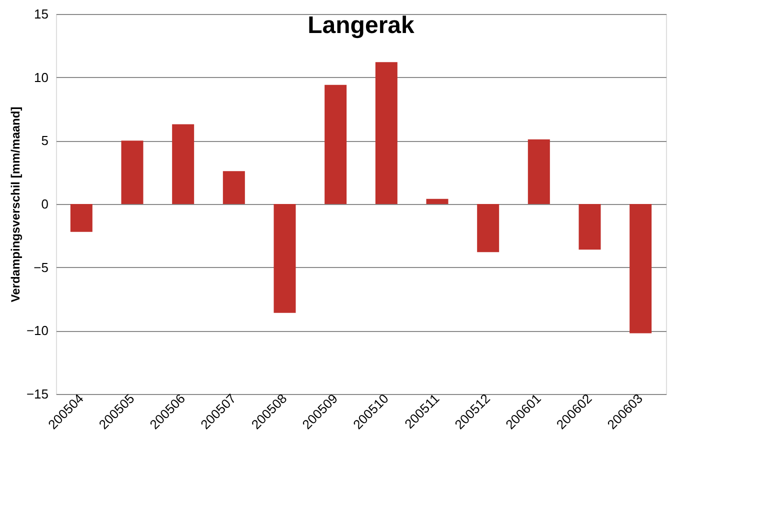  I want to click on y-tick-label: 5, so click(44, 140).